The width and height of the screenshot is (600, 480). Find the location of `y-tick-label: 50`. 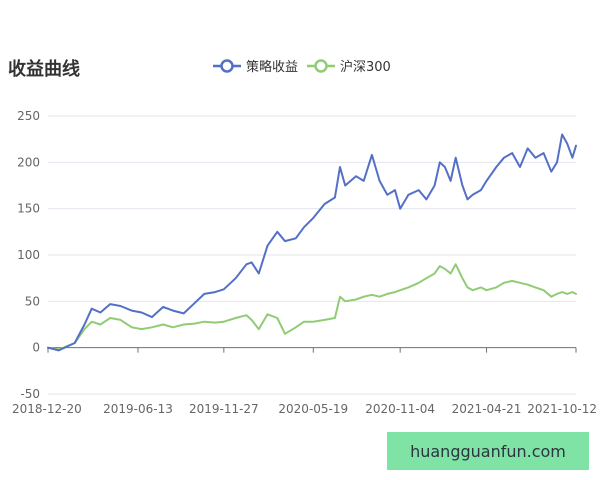

y-tick-label: 50 is located at coordinates (32, 301).